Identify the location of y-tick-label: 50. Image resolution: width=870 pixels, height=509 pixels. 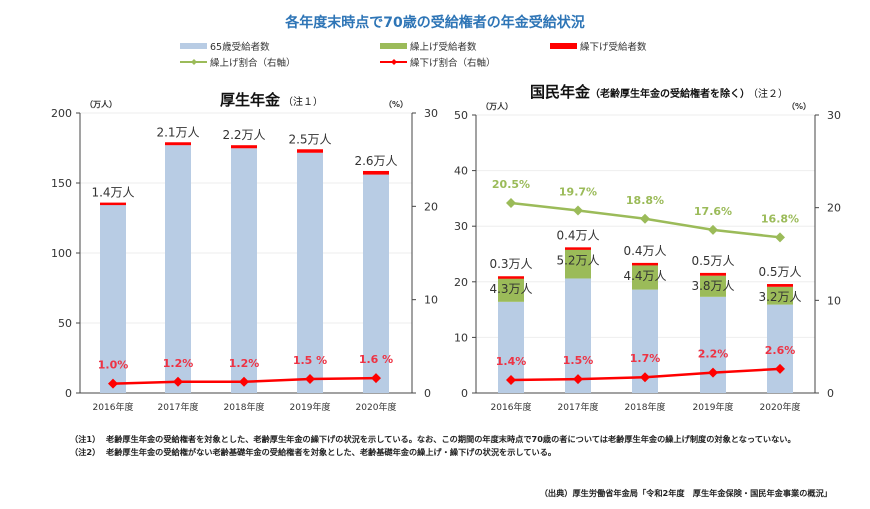
(65, 323).